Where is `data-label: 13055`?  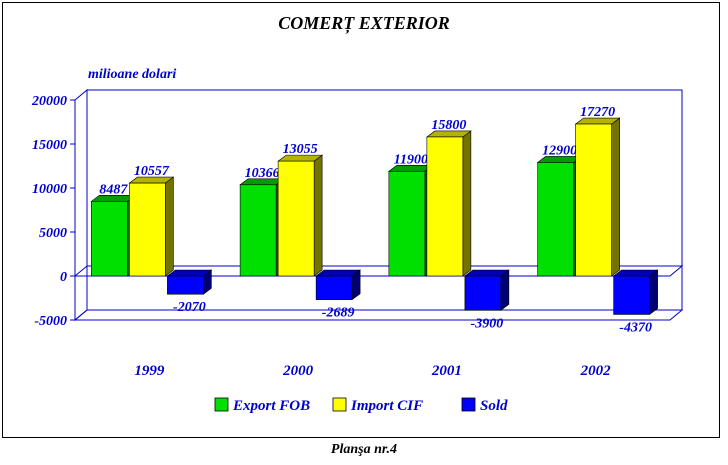 data-label: 13055 is located at coordinates (300, 149).